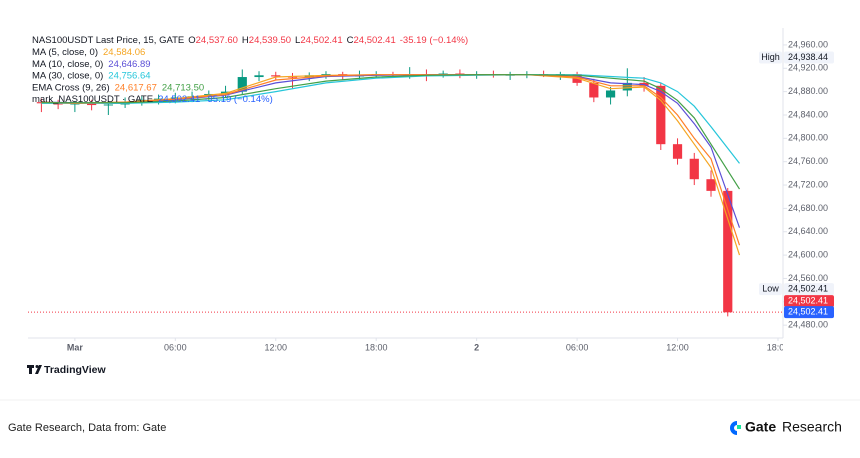  Describe the element at coordinates (34, 369) in the screenshot. I see `tradingview-icon` at that location.